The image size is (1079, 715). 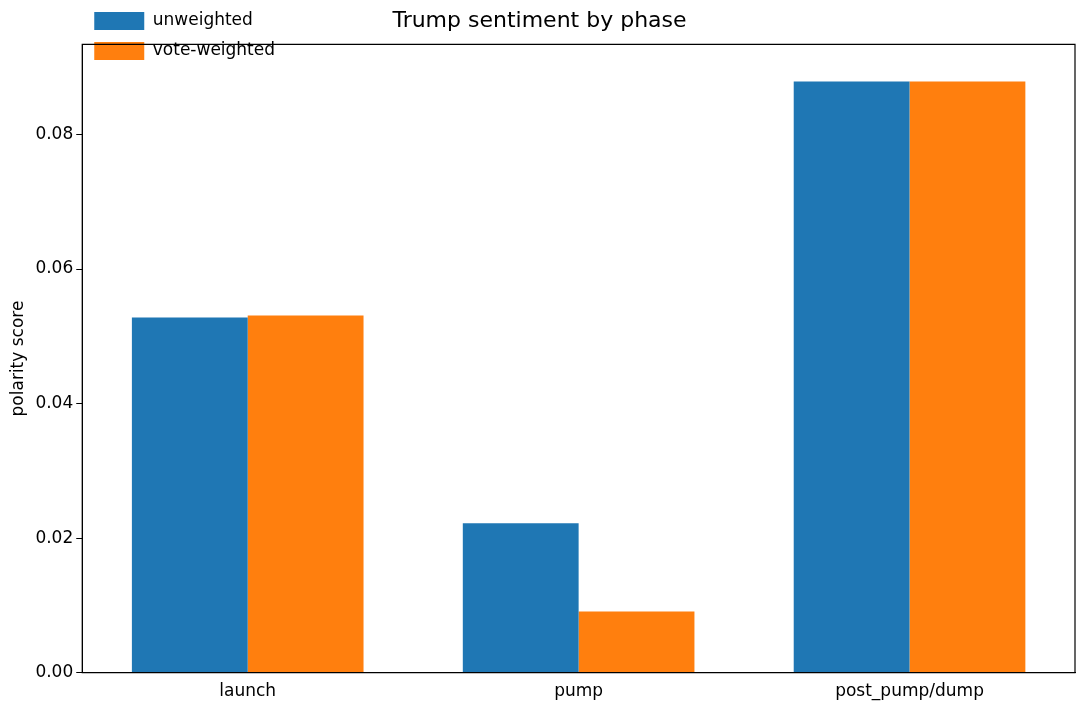 I want to click on x-tick-label: post_pump/dump, so click(x=909, y=691).